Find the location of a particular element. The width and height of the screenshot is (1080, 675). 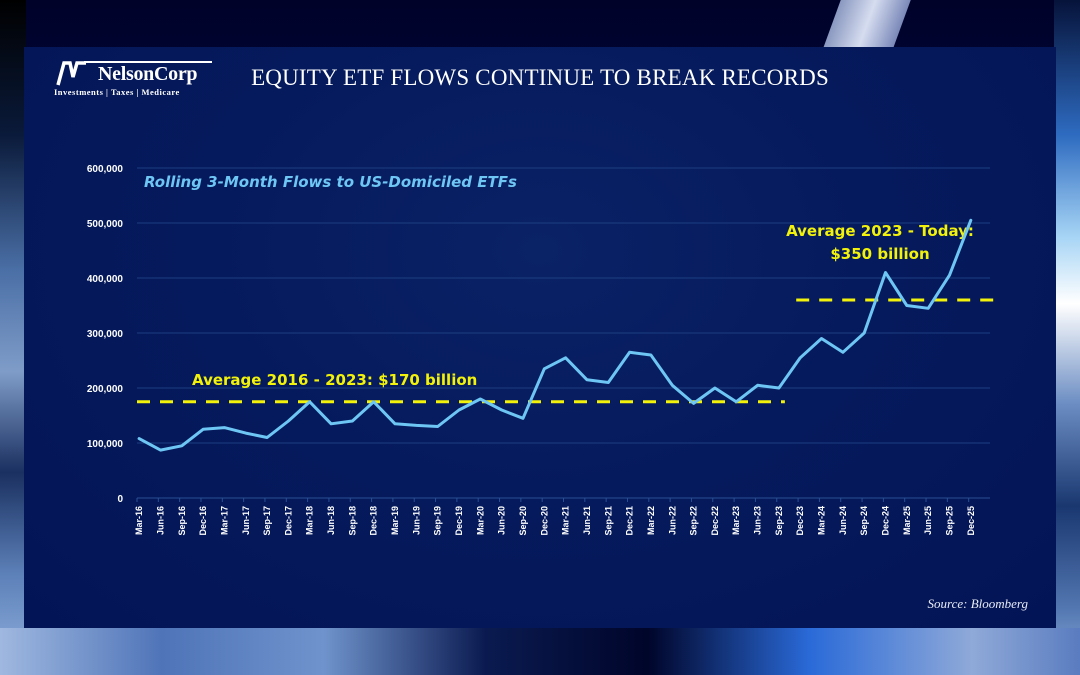

y-tick-label: 500,000 is located at coordinates (105, 224).